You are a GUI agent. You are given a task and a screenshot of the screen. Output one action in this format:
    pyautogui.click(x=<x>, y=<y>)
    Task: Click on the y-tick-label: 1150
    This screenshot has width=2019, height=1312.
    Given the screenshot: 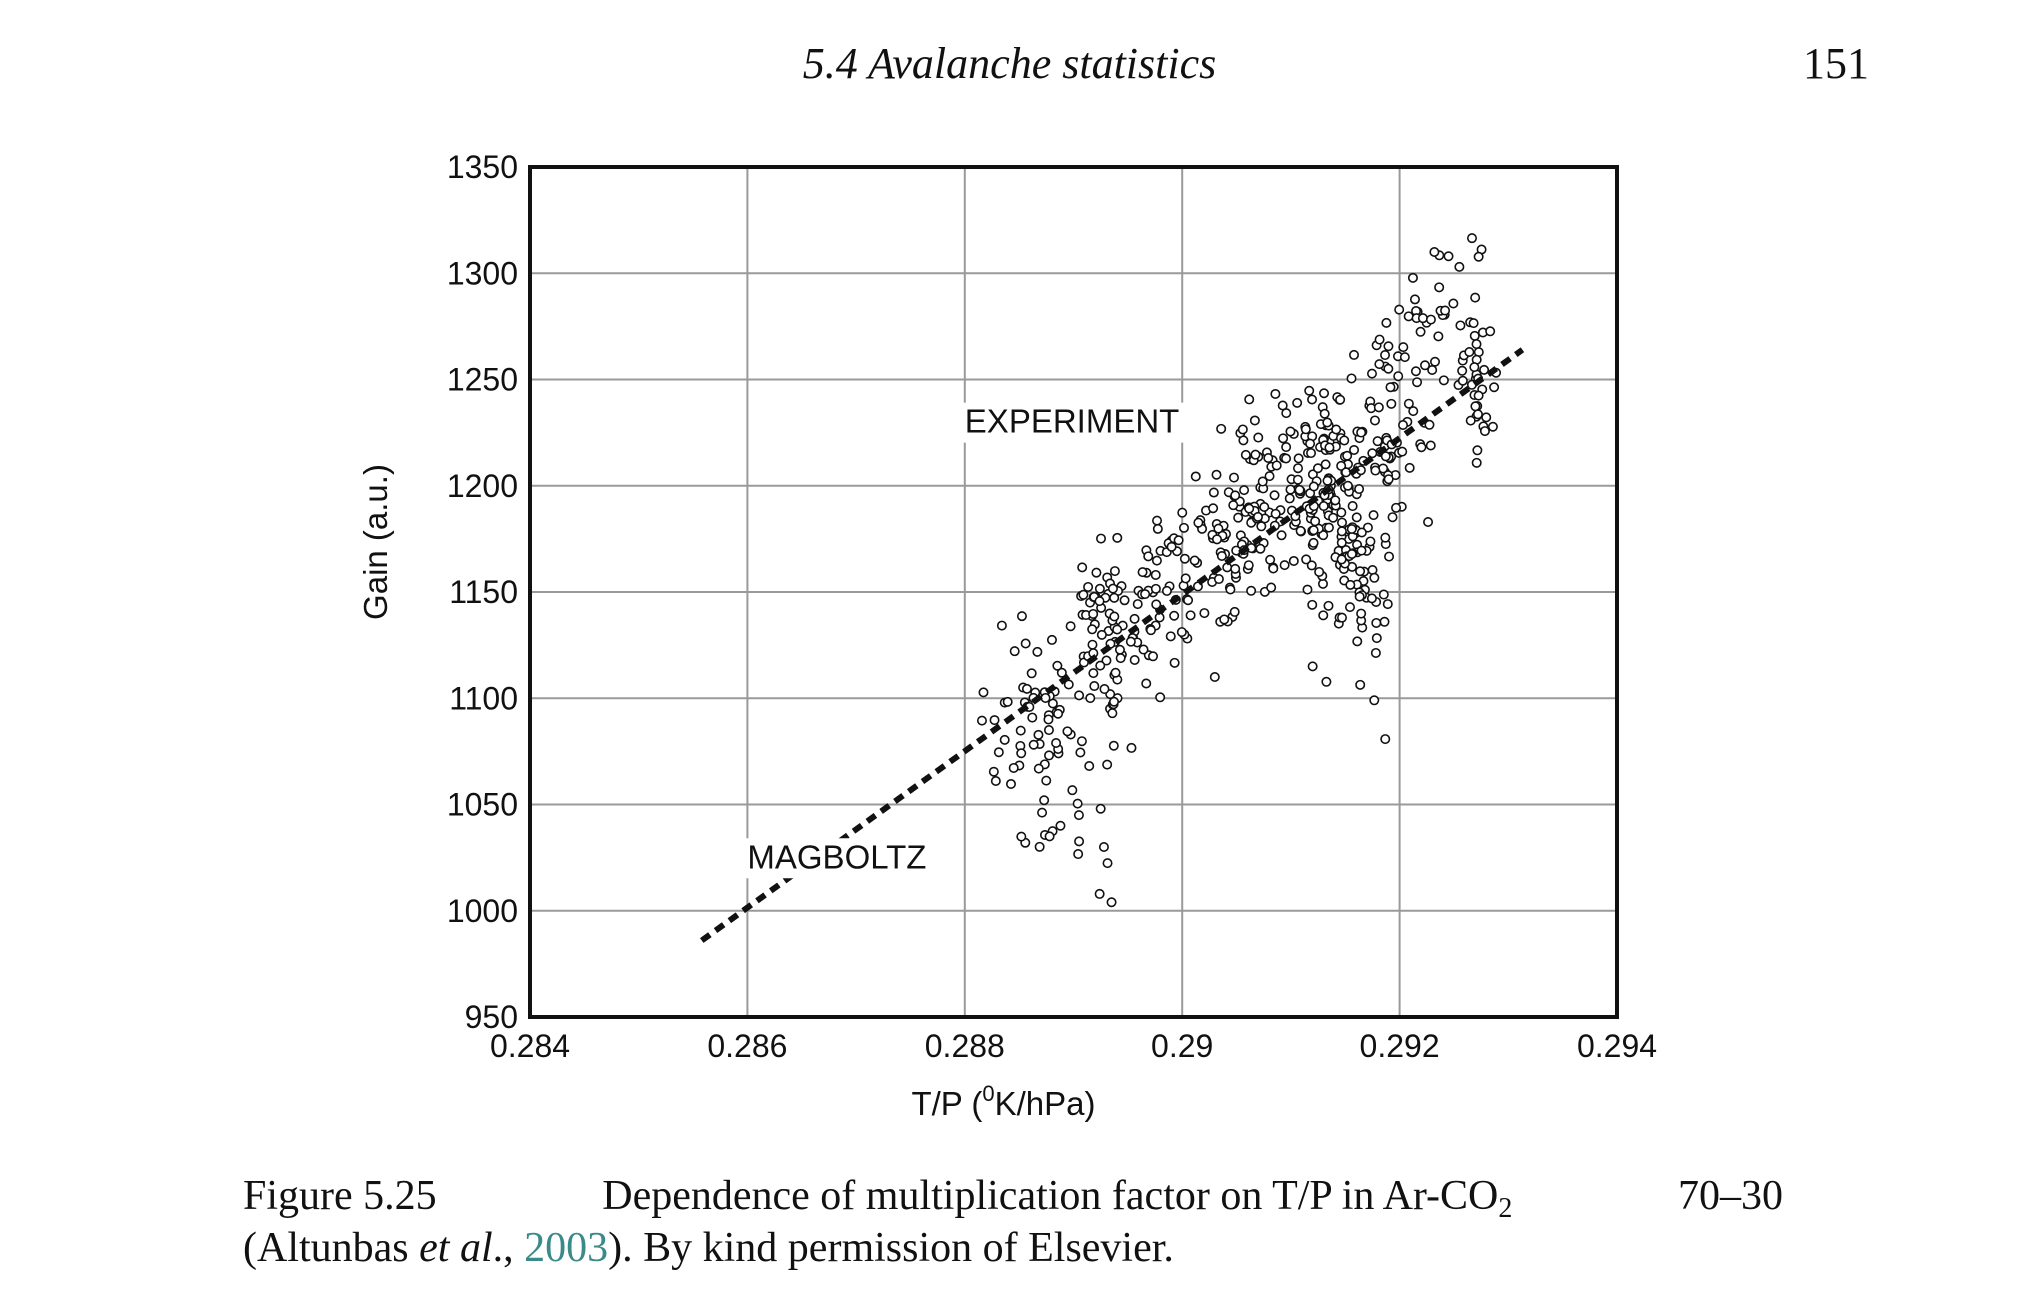 What is the action you would take?
    pyautogui.click(x=483, y=592)
    